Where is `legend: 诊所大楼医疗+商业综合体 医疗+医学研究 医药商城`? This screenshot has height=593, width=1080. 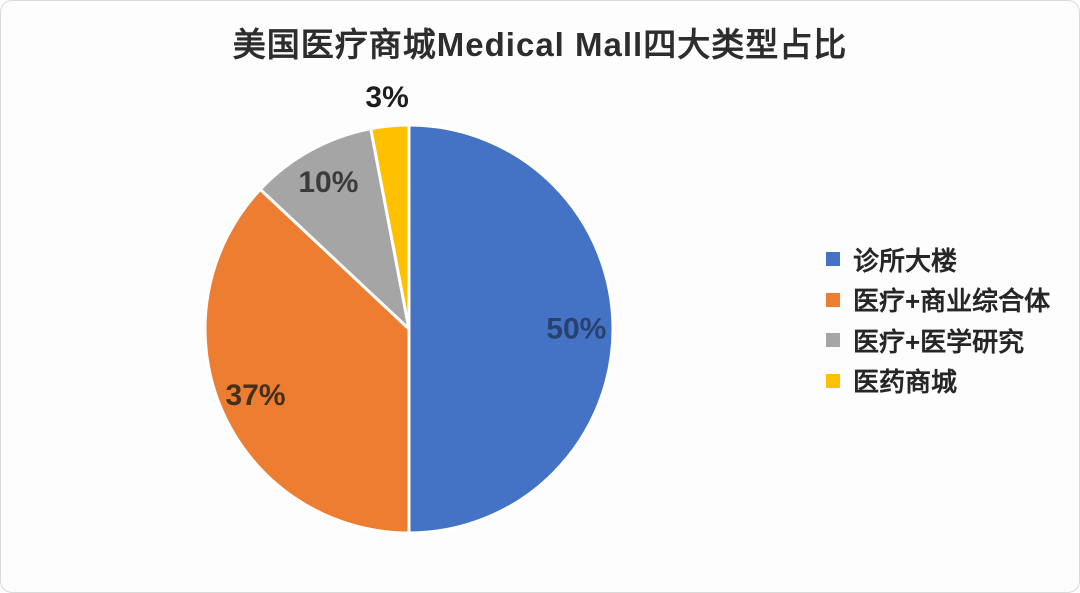 legend: 诊所大楼医疗+商业综合体 医疗+医学研究 医药商城 is located at coordinates (938, 320).